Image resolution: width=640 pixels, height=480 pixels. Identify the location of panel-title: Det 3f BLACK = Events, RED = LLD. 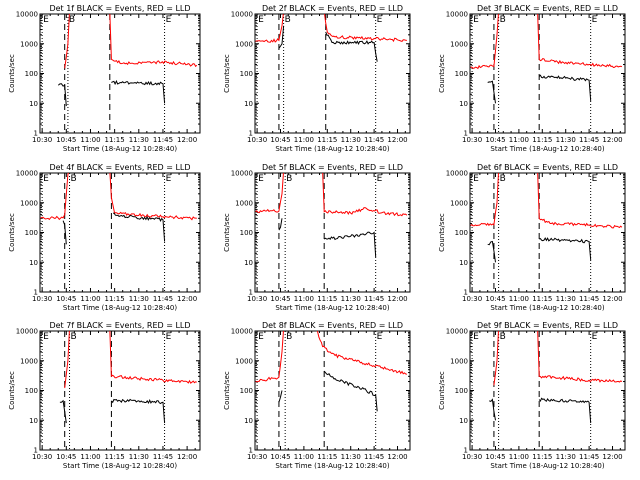
(547, 8).